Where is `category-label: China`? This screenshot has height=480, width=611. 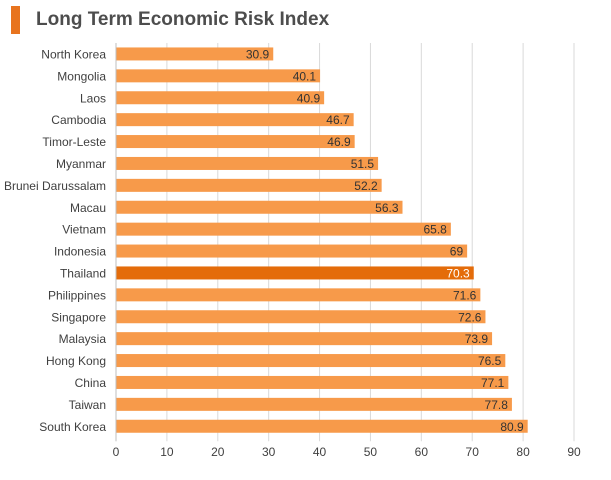 category-label: China is located at coordinates (91, 383).